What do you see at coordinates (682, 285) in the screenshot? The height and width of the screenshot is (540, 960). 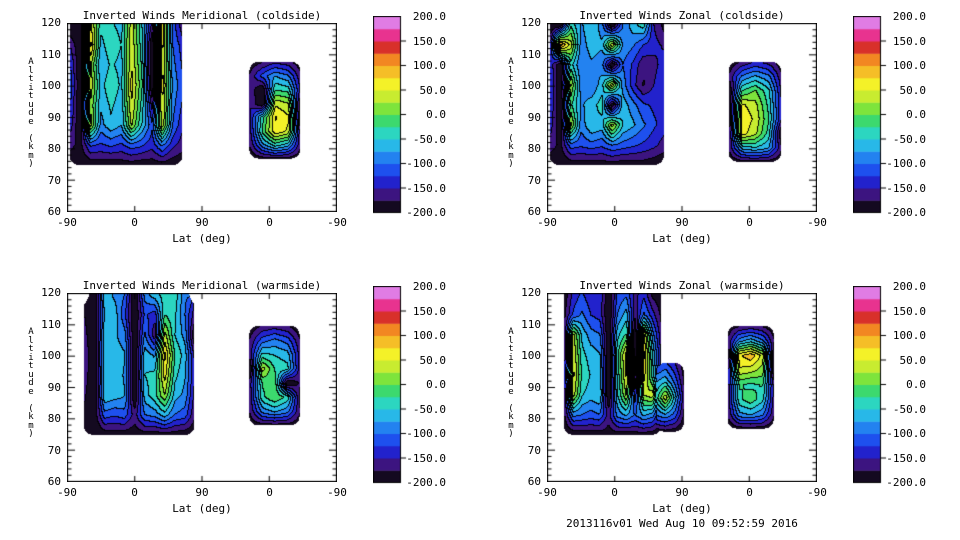 I see `plot-title: Inverted Winds Zonal (warmside)` at bounding box center [682, 285].